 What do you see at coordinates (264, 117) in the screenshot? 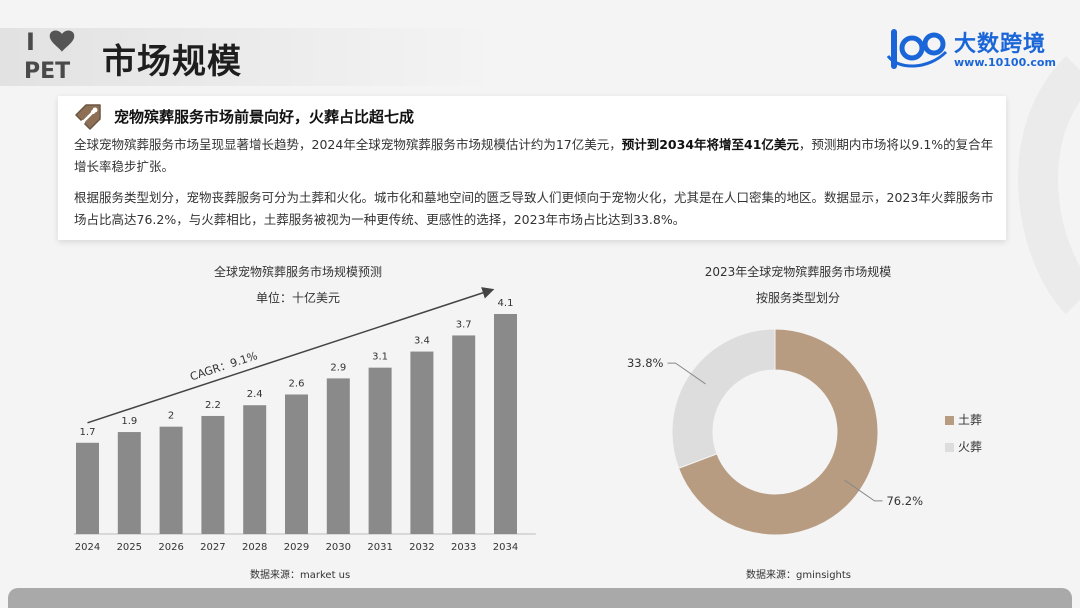
I see `summary-heading: 宠物殡葬服务市场前景向好，火葬占比超七成` at bounding box center [264, 117].